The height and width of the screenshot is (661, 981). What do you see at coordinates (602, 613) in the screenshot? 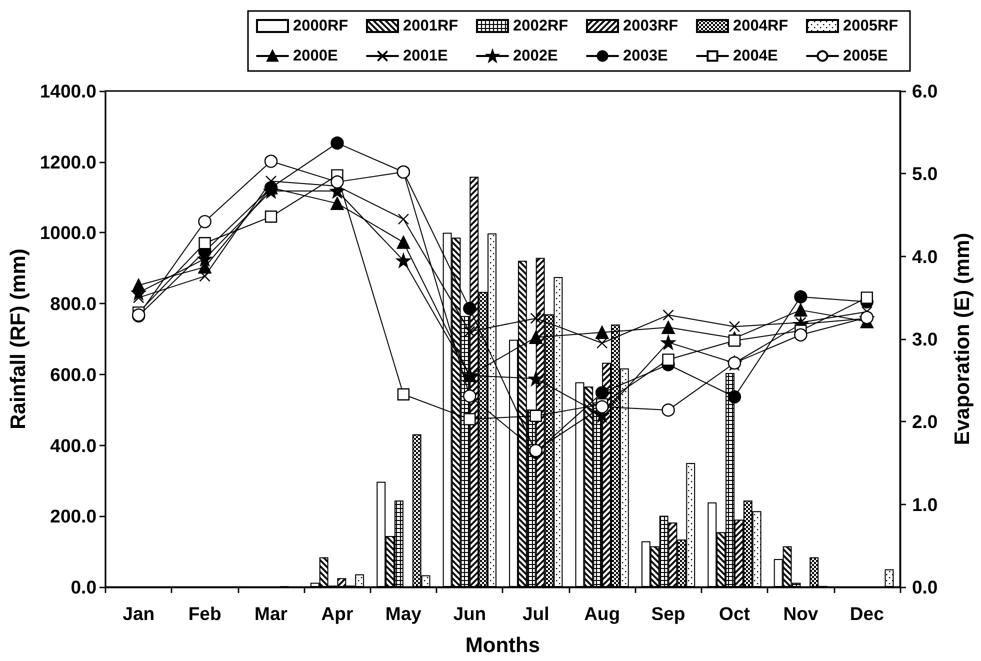
I see `x-tick-label: Aug` at bounding box center [602, 613].